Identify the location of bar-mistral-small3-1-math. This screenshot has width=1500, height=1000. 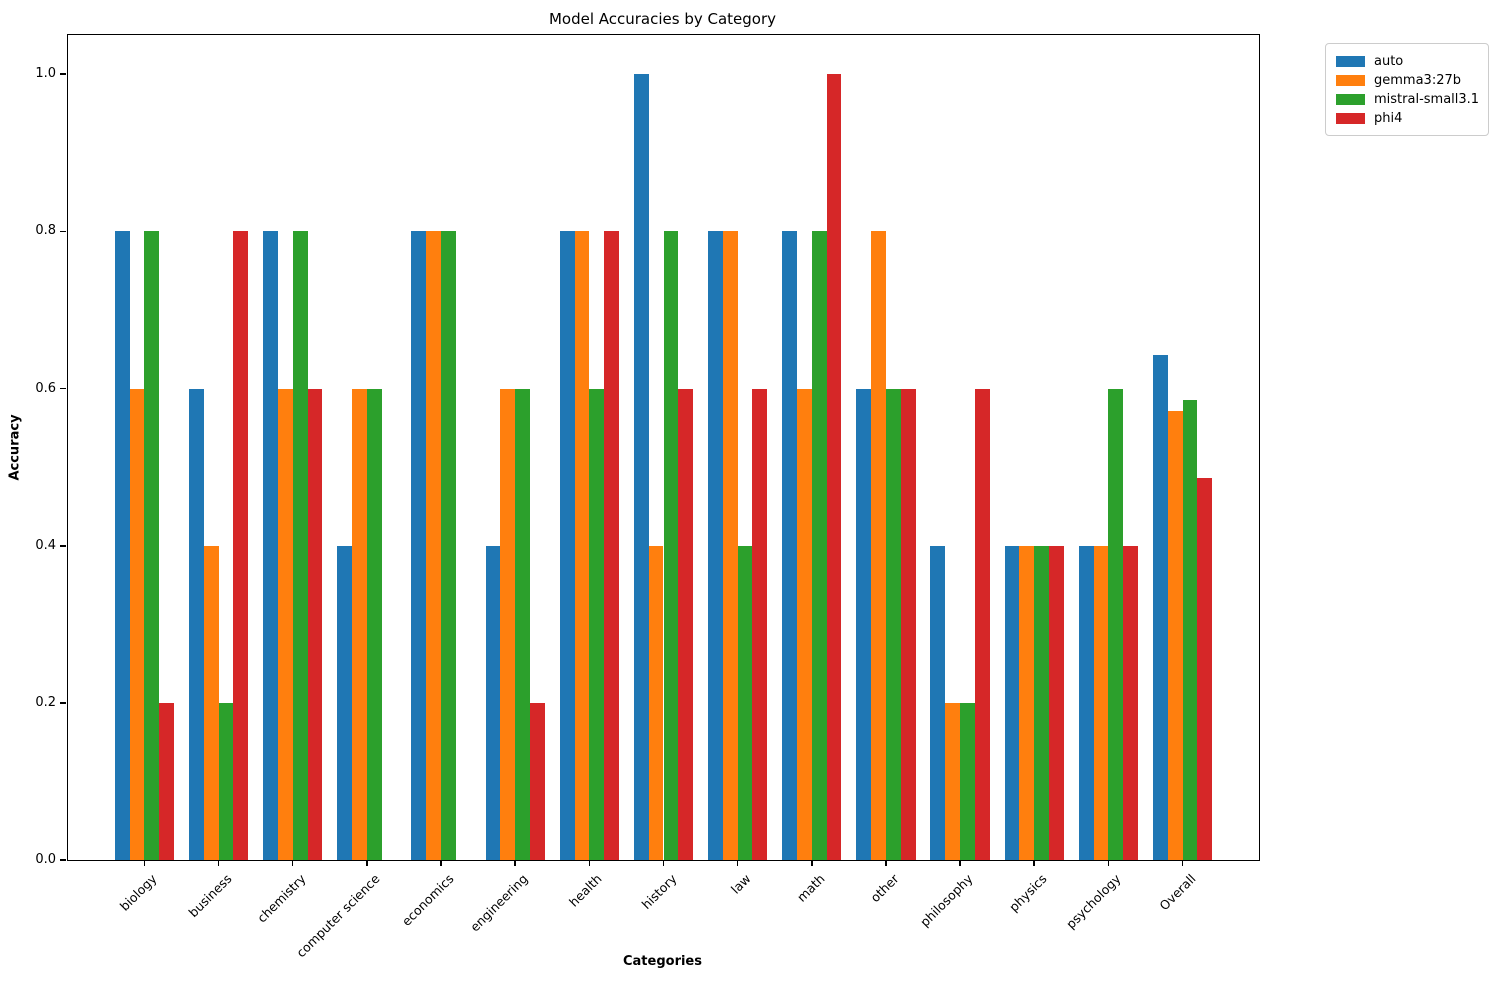
(819, 545).